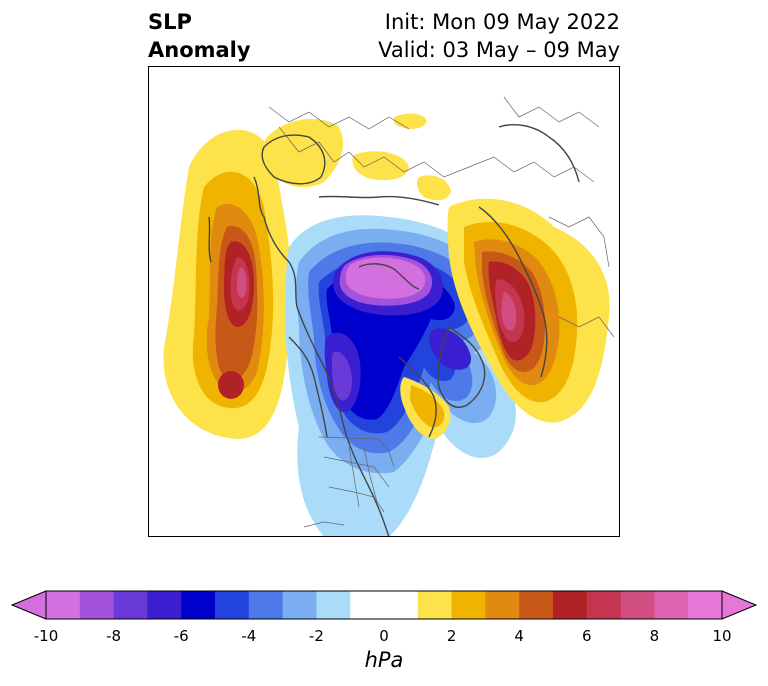  I want to click on colorbar-right-arrow-outline, so click(739, 605).